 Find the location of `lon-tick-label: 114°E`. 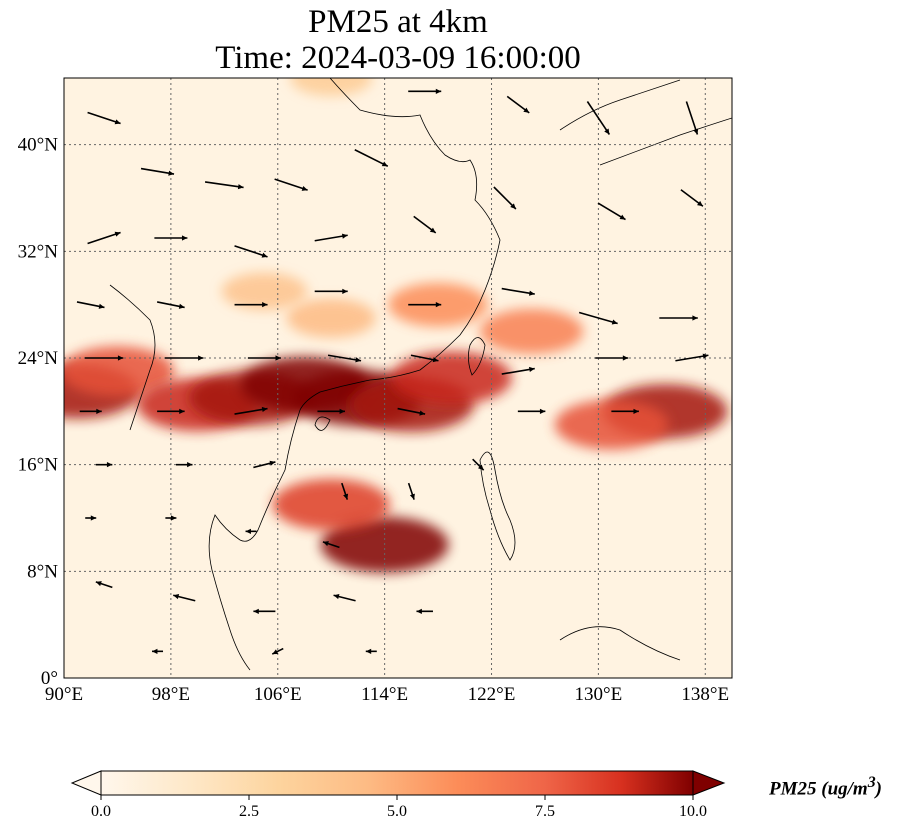

lon-tick-label: 114°E is located at coordinates (384, 694).